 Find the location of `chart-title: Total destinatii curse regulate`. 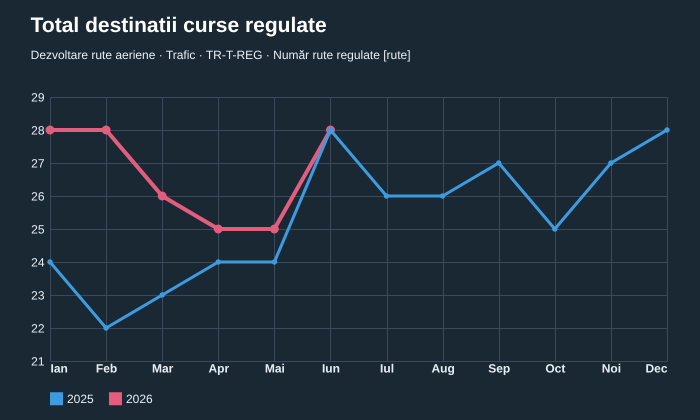

chart-title: Total destinatii curse regulate is located at coordinates (178, 25).